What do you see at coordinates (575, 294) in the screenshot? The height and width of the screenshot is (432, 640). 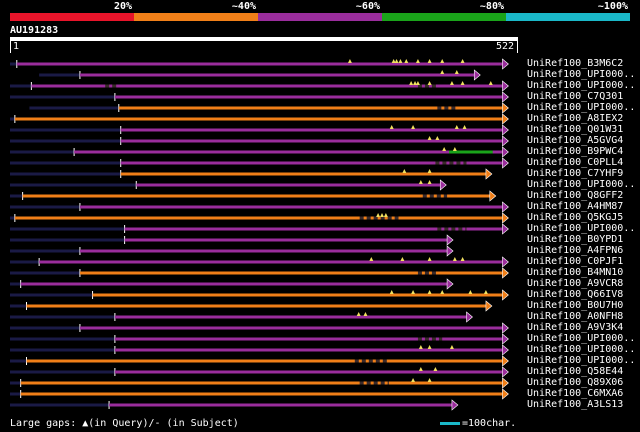 I see `hit-label-link: UniRef100_Q66IV8` at bounding box center [575, 294].